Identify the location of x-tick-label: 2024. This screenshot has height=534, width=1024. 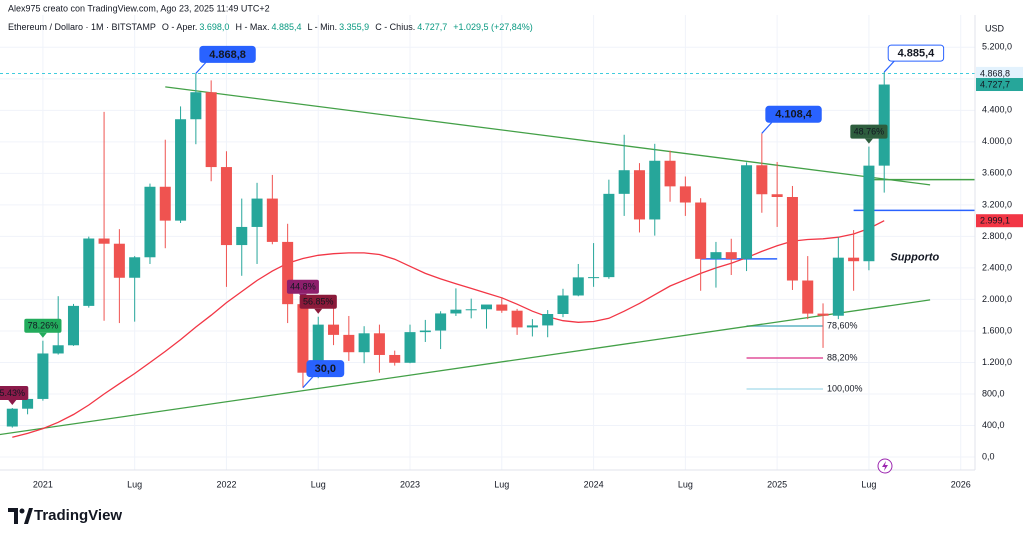
(594, 484).